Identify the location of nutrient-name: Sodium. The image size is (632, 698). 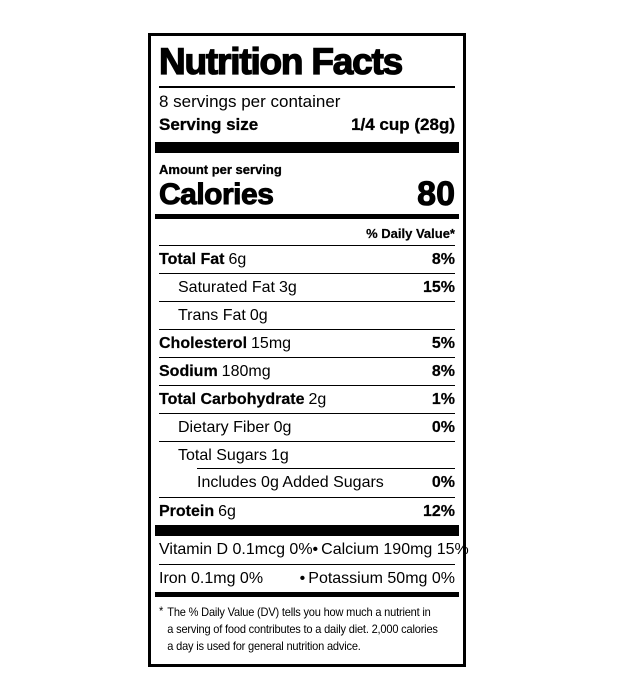
(188, 371).